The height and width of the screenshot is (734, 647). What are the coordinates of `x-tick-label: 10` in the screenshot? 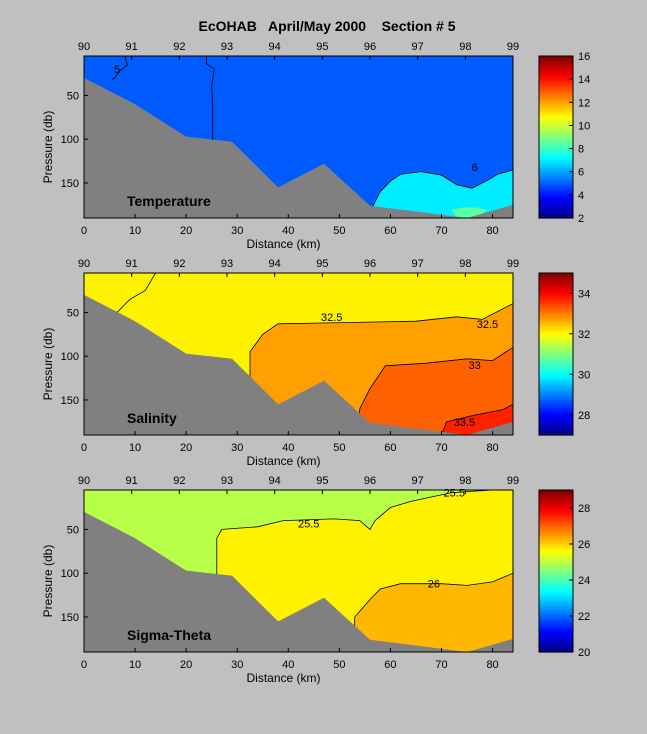 It's located at (135, 665).